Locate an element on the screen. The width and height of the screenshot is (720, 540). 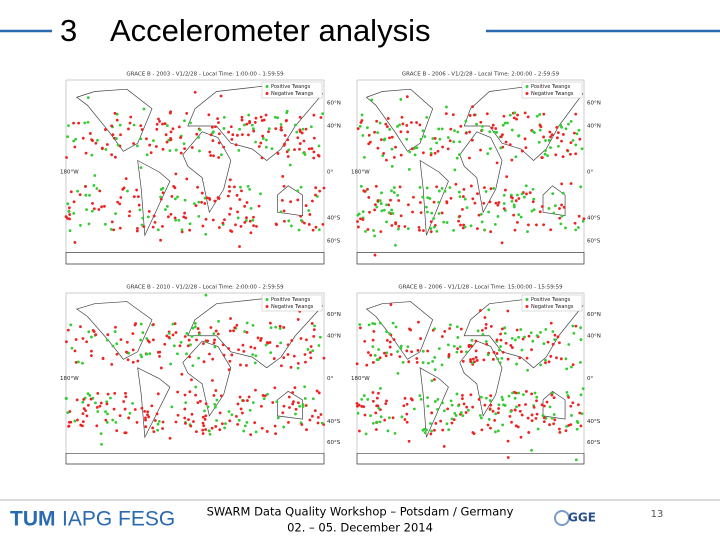
latitude-label: 60°N is located at coordinates (334, 104).